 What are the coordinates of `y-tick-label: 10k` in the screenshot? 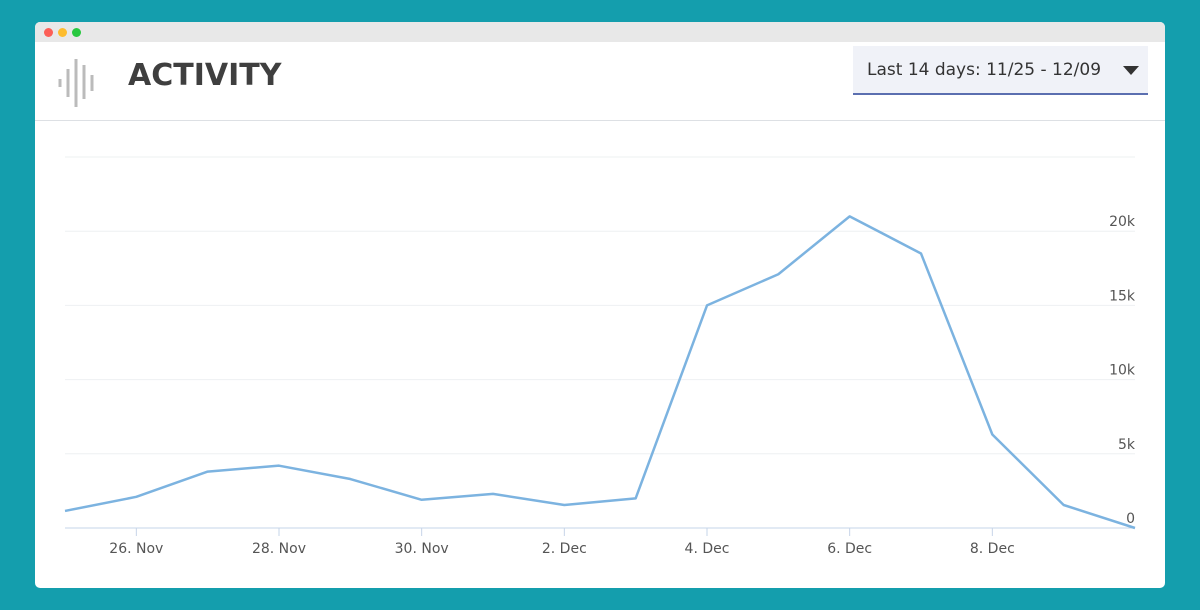 It's located at (1122, 371).